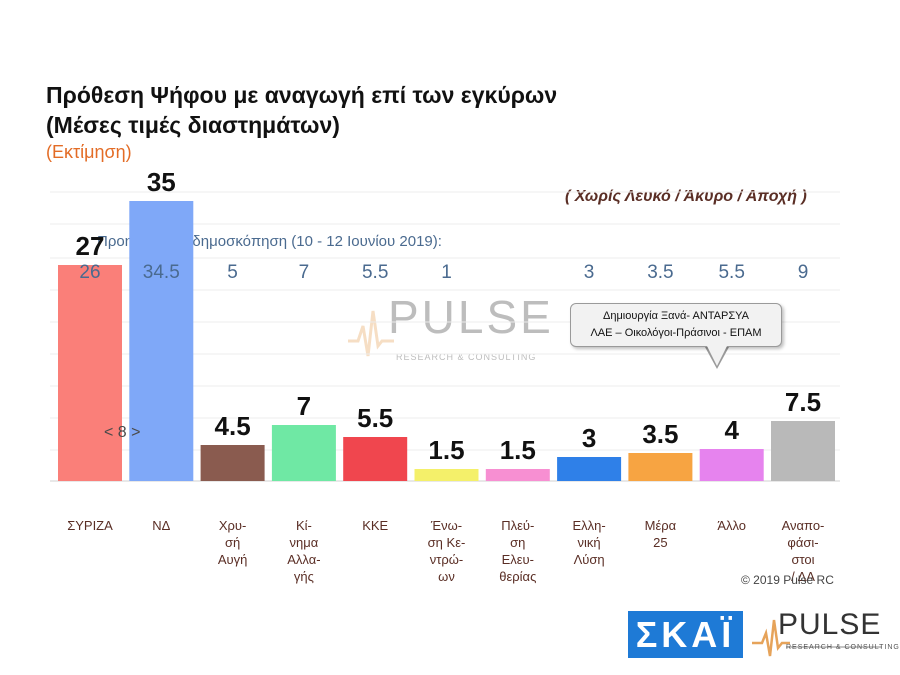 The height and width of the screenshot is (675, 900). I want to click on value-label-5: 1.5, so click(446, 450).